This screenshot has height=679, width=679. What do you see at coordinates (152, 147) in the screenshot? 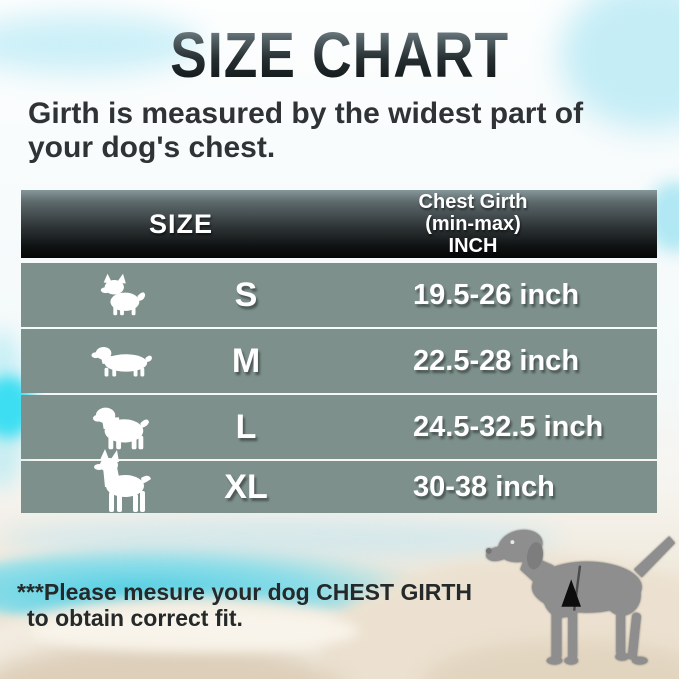
I see `subtitle-line2: your dog's chest.` at bounding box center [152, 147].